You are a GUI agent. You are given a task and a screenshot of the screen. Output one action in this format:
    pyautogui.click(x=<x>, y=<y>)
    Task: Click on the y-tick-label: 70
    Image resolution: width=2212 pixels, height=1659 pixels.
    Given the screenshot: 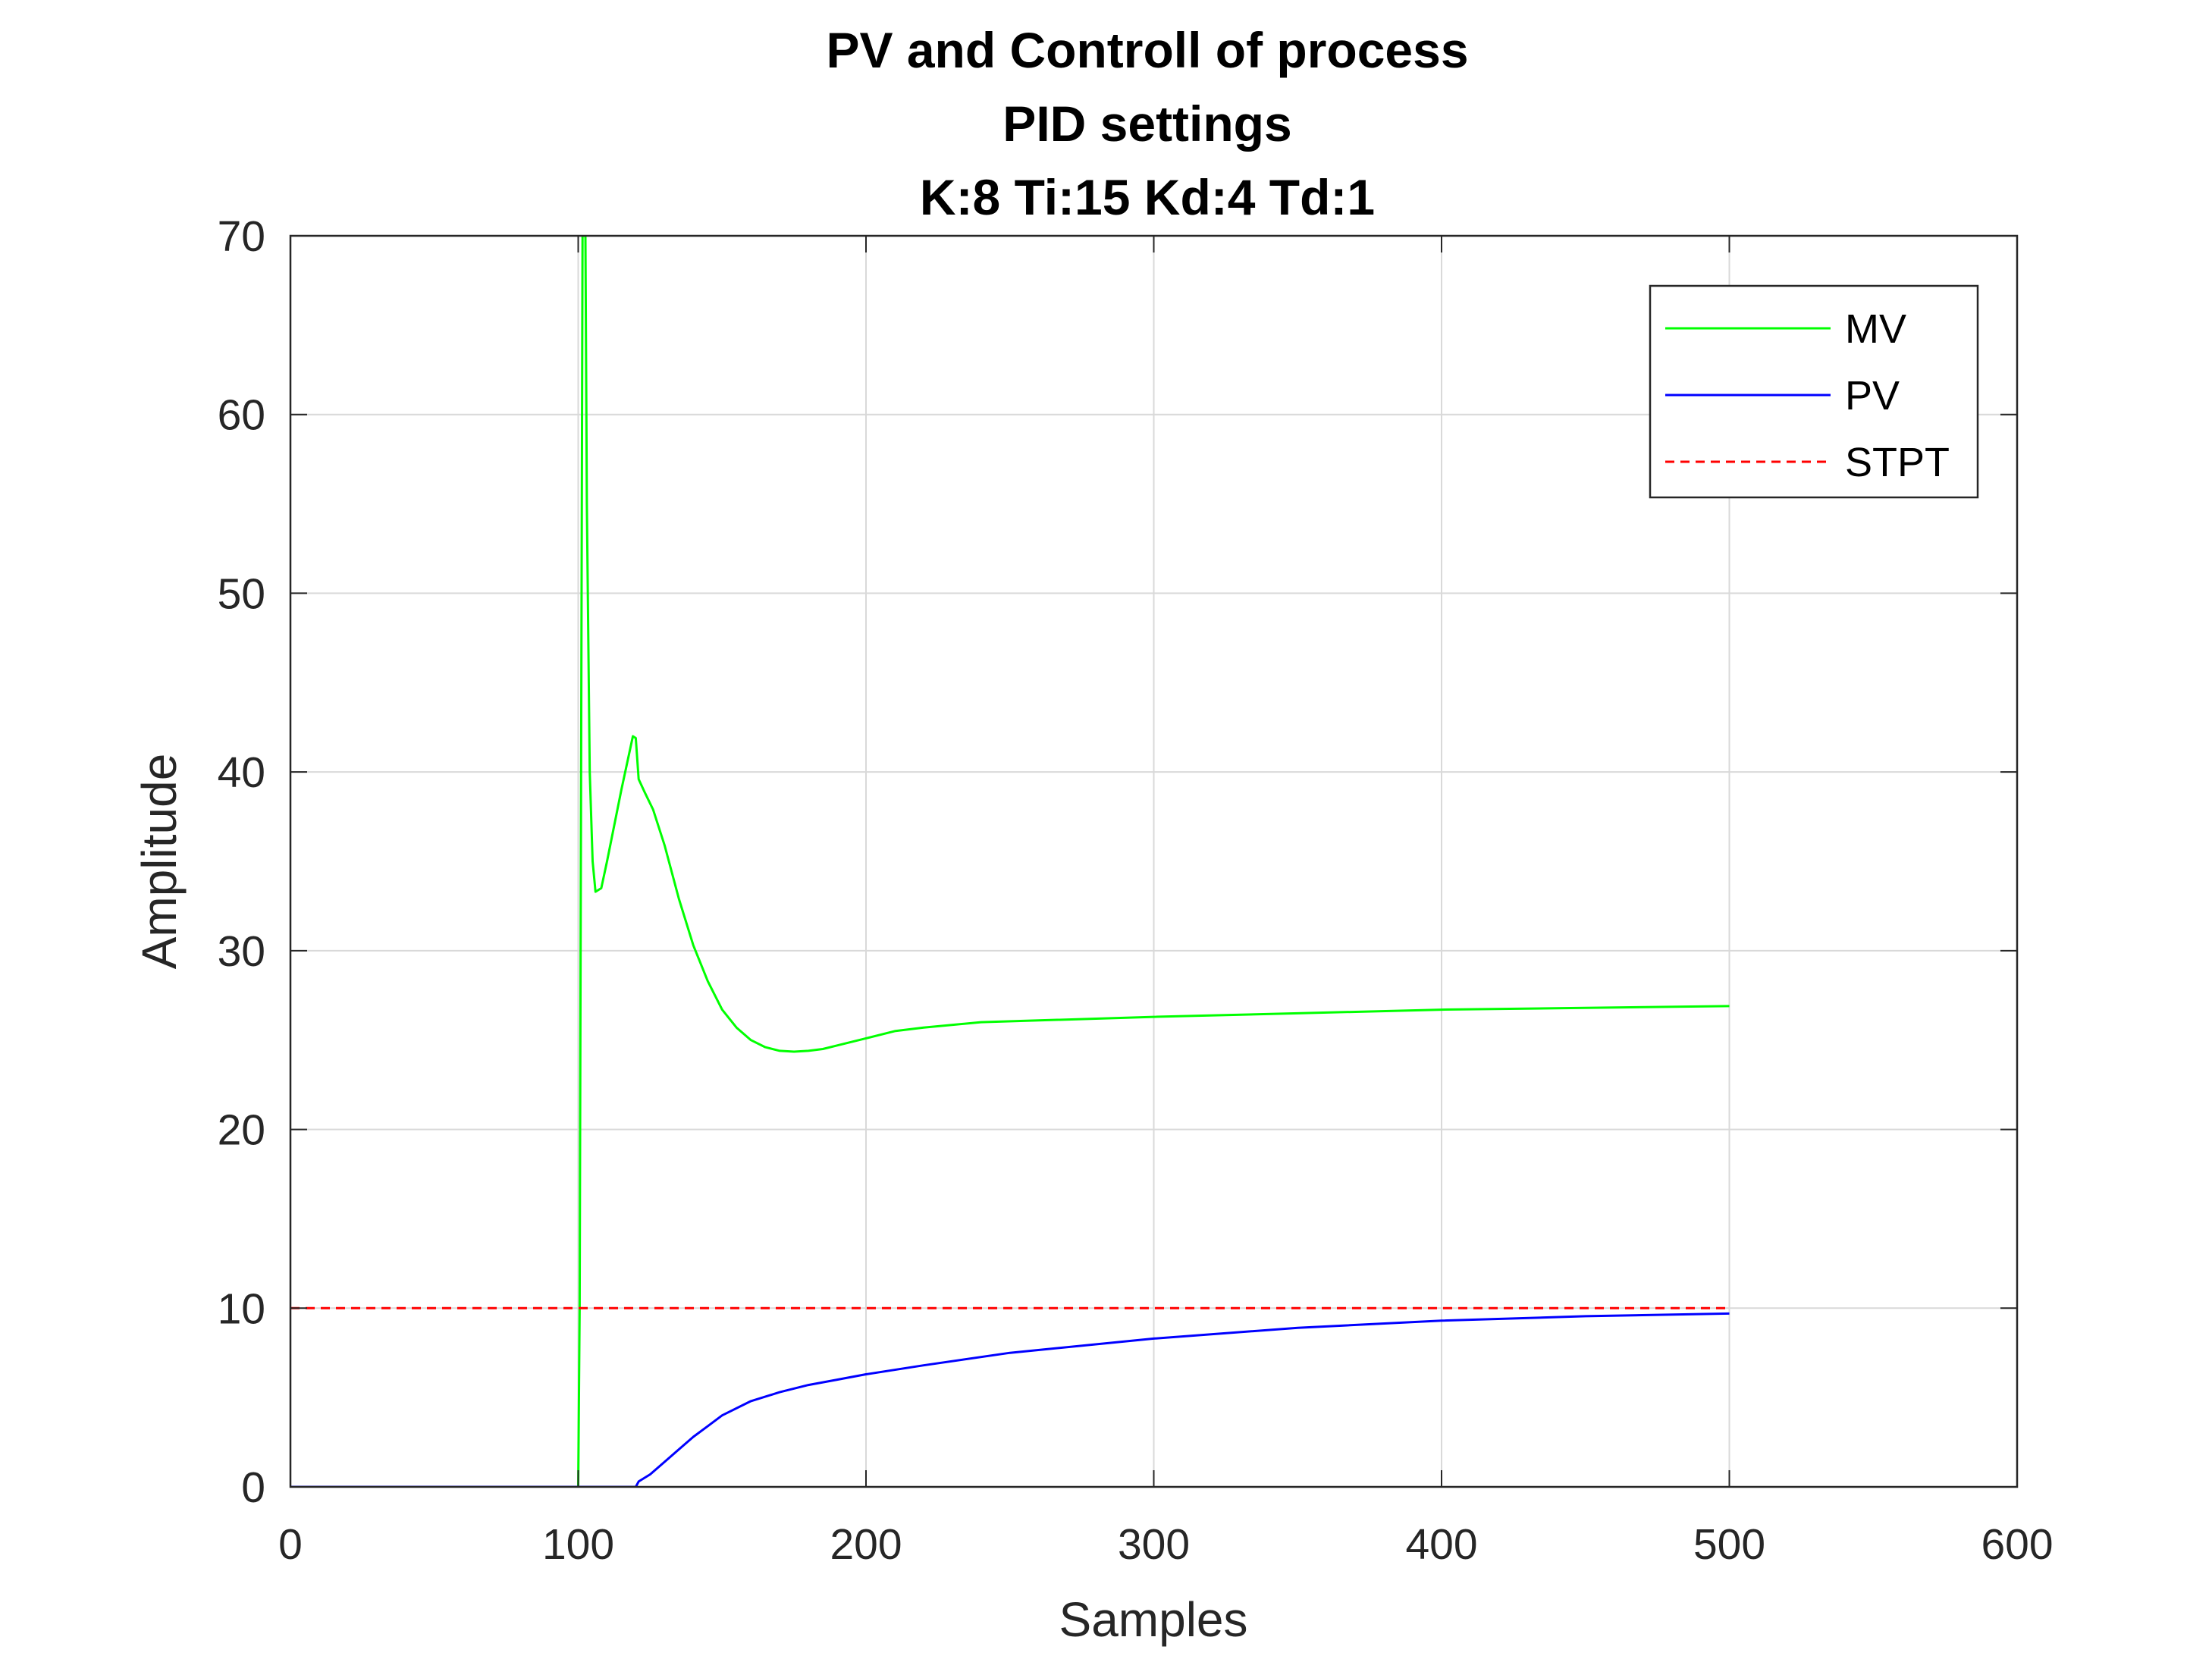 What is the action you would take?
    pyautogui.click(x=241, y=236)
    